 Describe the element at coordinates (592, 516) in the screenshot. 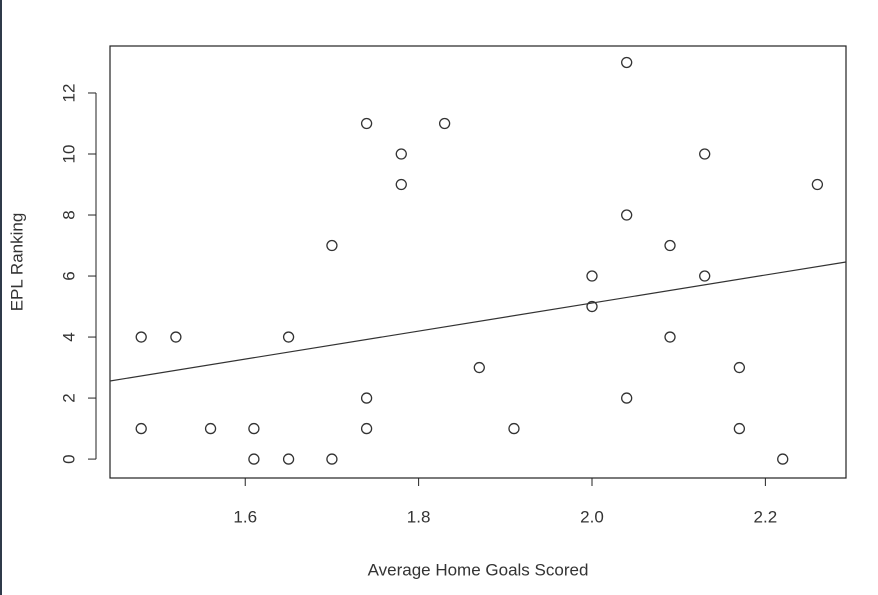

I see `x-tick-label: 2.0` at that location.